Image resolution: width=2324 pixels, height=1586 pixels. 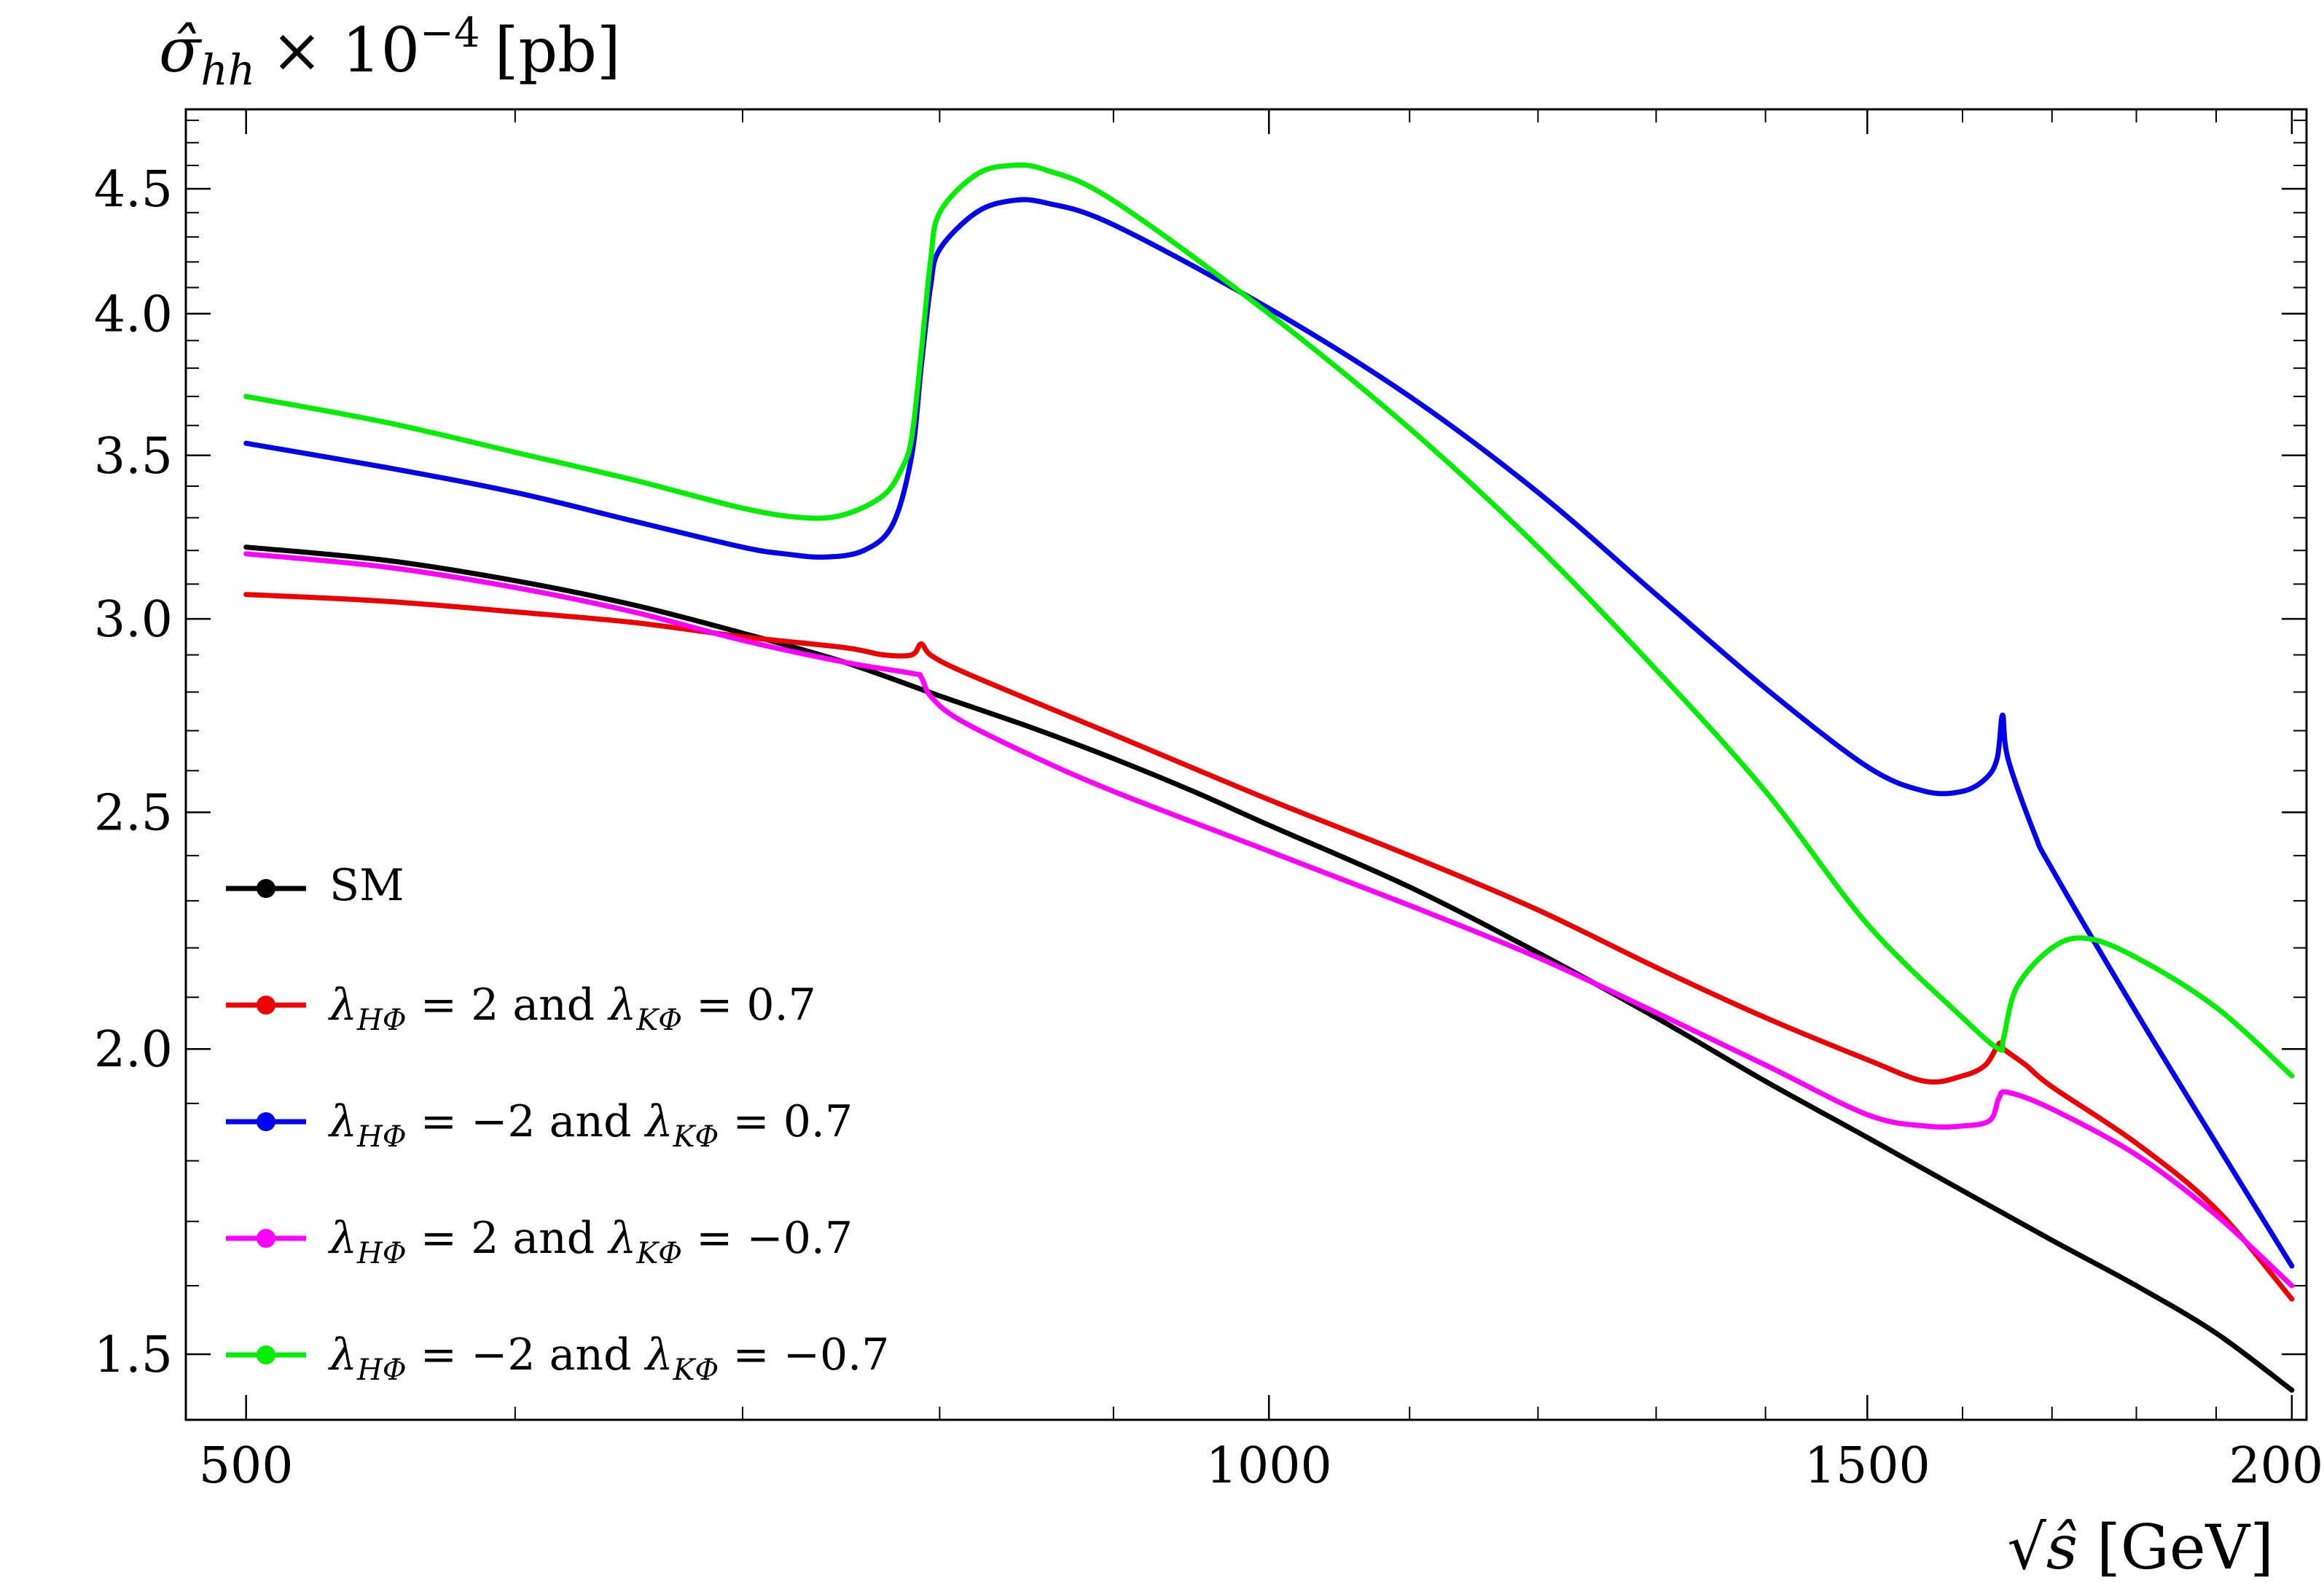 I want to click on y-axis-title-exp: −4, so click(x=450, y=33).